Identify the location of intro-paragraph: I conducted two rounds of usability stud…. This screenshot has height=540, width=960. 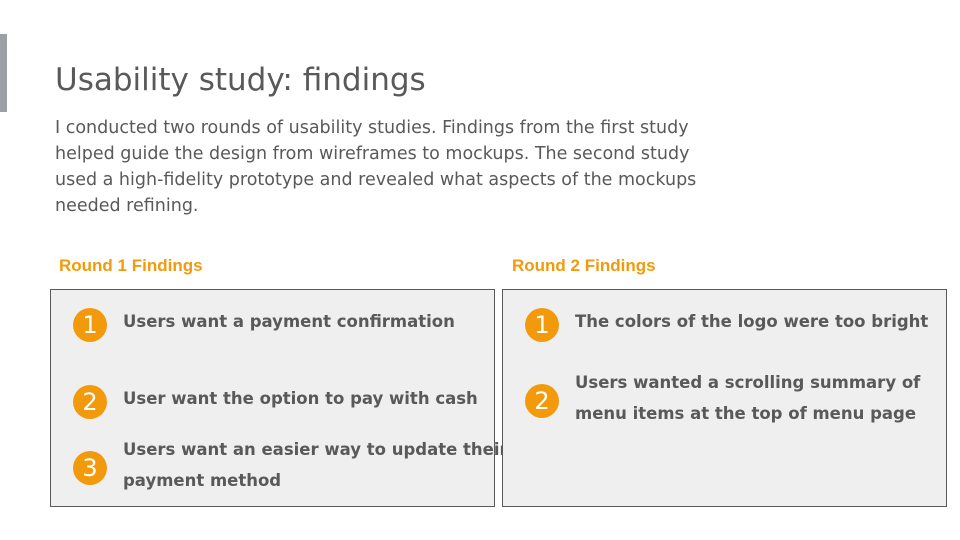
(376, 167).